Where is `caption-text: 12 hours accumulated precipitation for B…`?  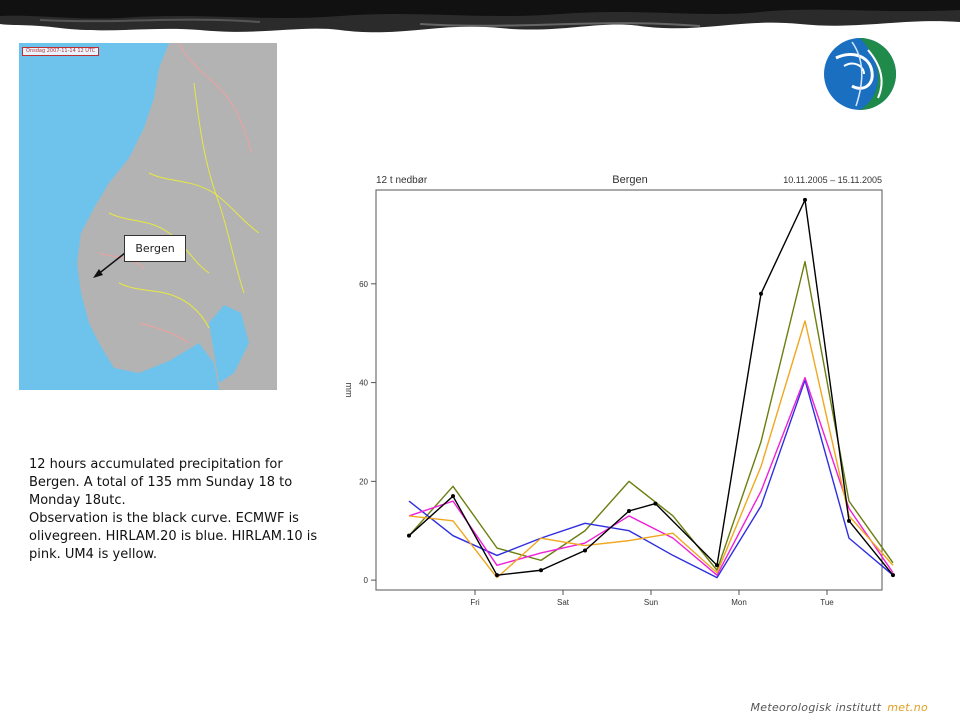 caption-text: 12 hours accumulated precipitation for B… is located at coordinates (179, 510).